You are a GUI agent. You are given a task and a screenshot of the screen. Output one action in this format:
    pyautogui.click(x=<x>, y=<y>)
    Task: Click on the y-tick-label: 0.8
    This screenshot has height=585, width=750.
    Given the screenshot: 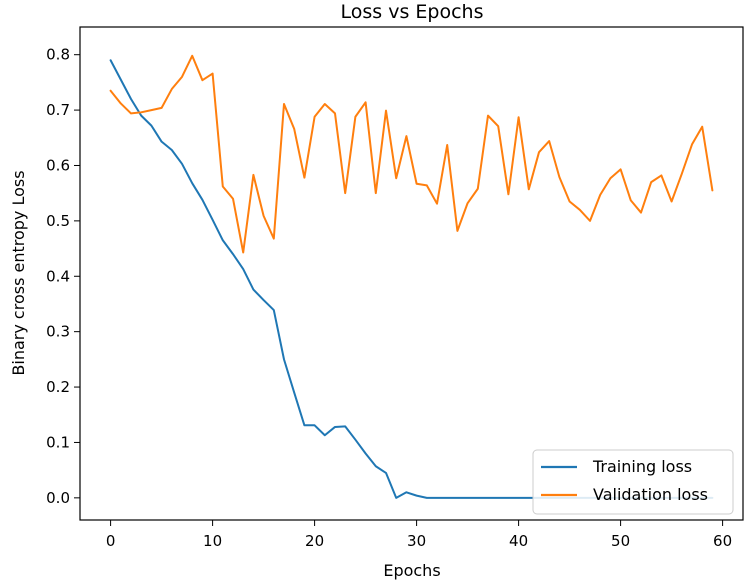 What is the action you would take?
    pyautogui.click(x=58, y=55)
    